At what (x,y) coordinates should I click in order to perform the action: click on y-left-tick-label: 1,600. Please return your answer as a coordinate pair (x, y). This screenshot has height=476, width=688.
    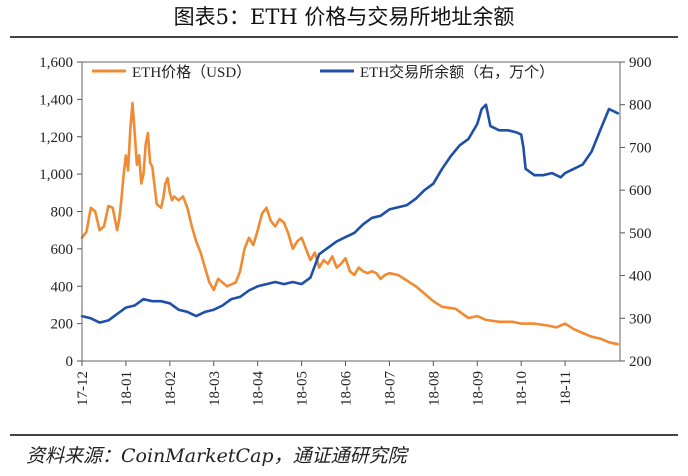
    Looking at the image, I should click on (56, 63).